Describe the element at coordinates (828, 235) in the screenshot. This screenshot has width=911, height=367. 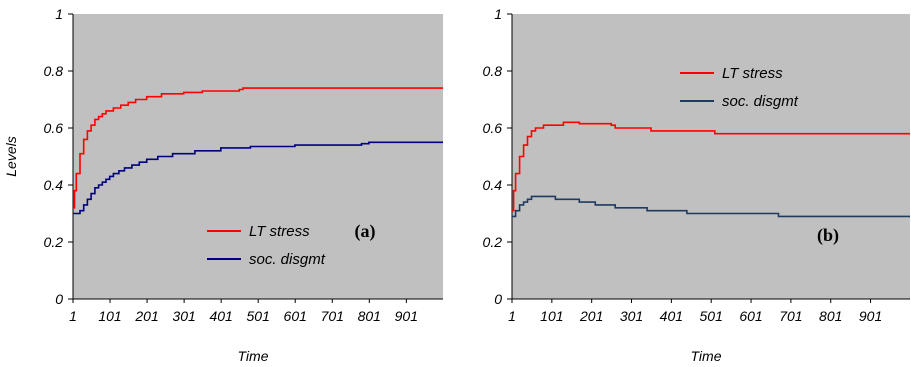
I see `panel-label: (b)` at that location.